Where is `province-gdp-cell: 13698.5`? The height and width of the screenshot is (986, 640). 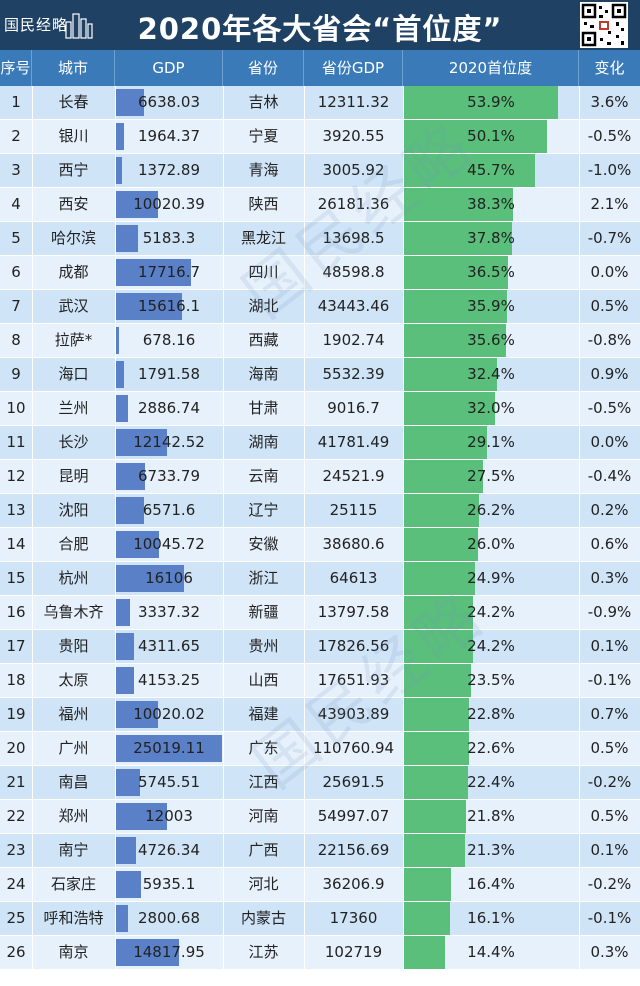 province-gdp-cell: 13698.5 is located at coordinates (353, 238).